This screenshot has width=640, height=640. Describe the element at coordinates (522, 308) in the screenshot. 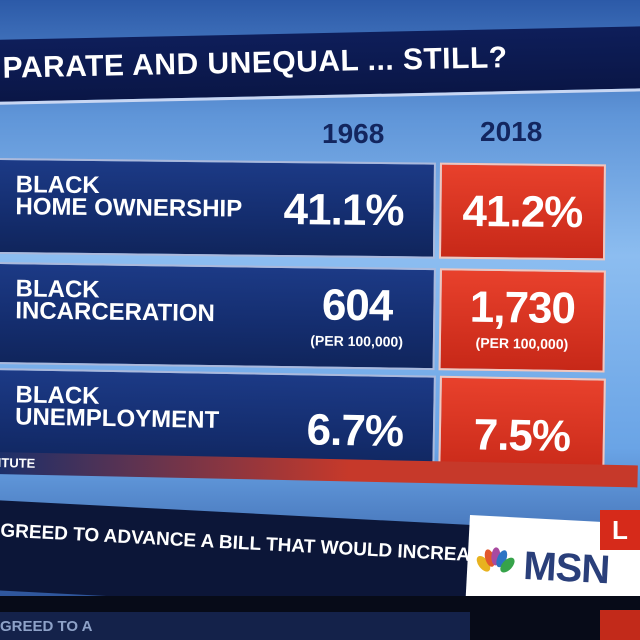

I see `value-2018: 1,730` at that location.